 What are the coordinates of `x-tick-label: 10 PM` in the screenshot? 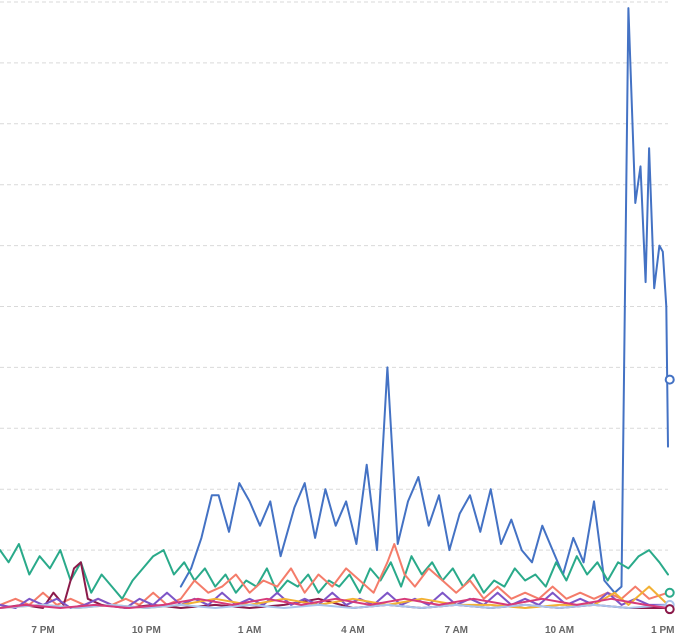 It's located at (146, 630).